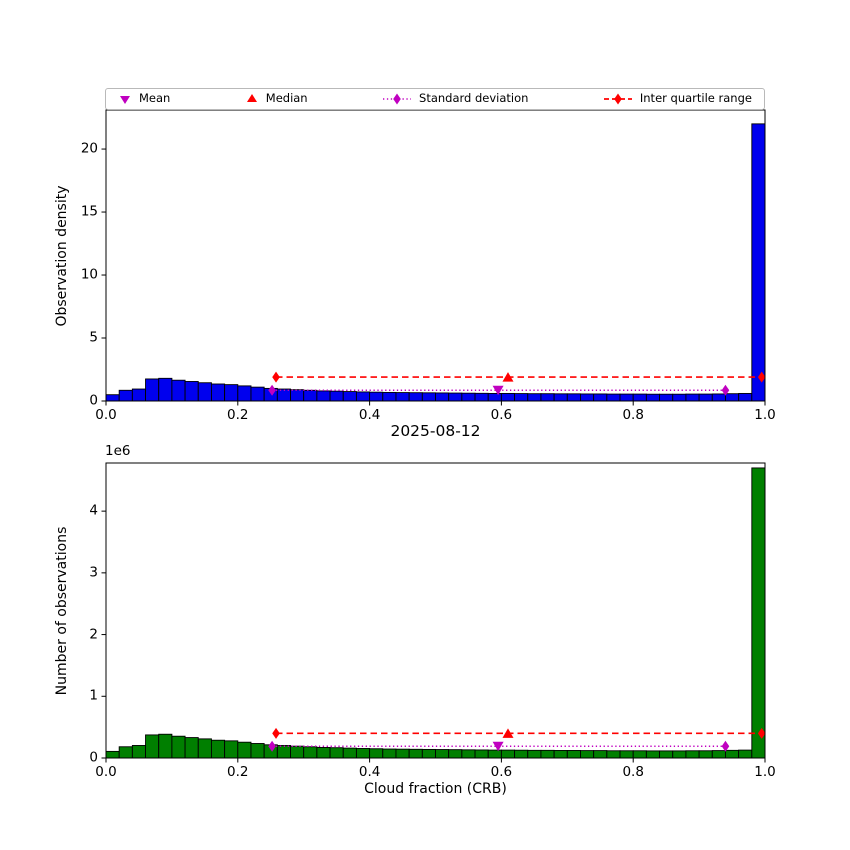  Describe the element at coordinates (118, 451) in the screenshot. I see `y-axis-offset-label: 1e6` at that location.